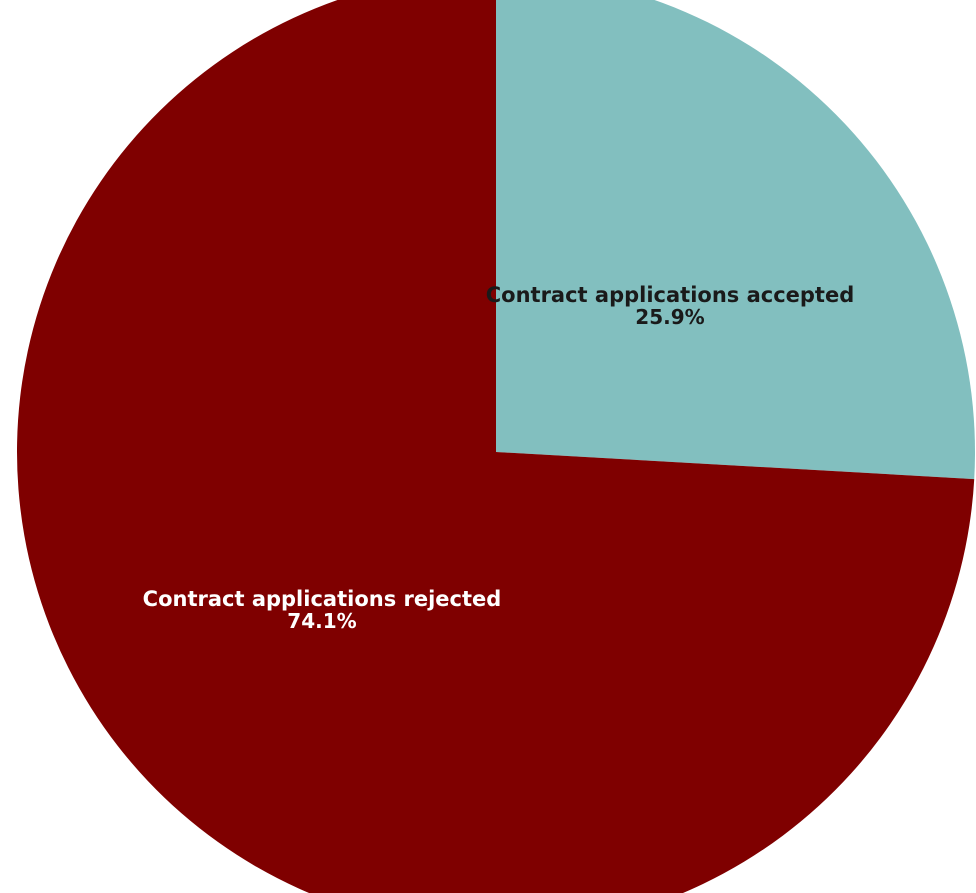 This screenshot has width=976, height=893. Describe the element at coordinates (670, 295) in the screenshot. I see `slice-label-accepted: Contract applications accepted` at that location.